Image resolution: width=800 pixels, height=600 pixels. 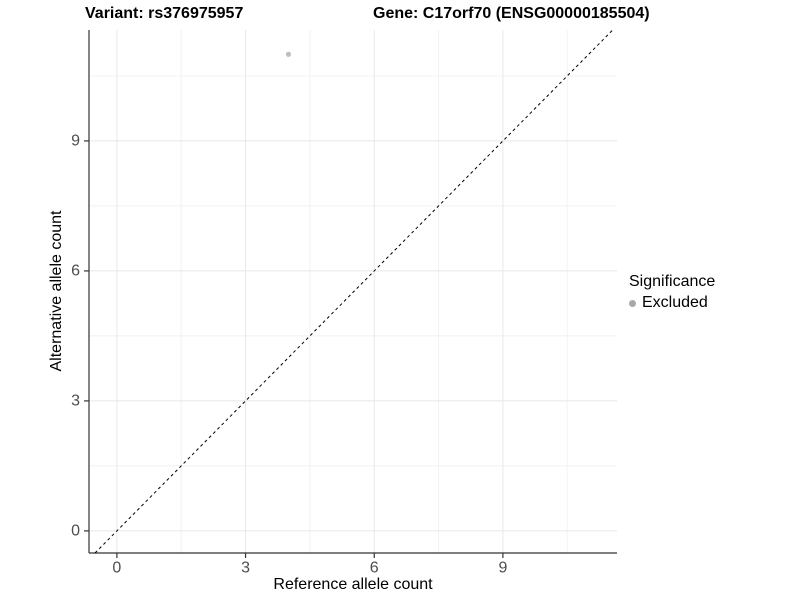 What do you see at coordinates (288, 54) in the screenshot?
I see `data-point` at bounding box center [288, 54].